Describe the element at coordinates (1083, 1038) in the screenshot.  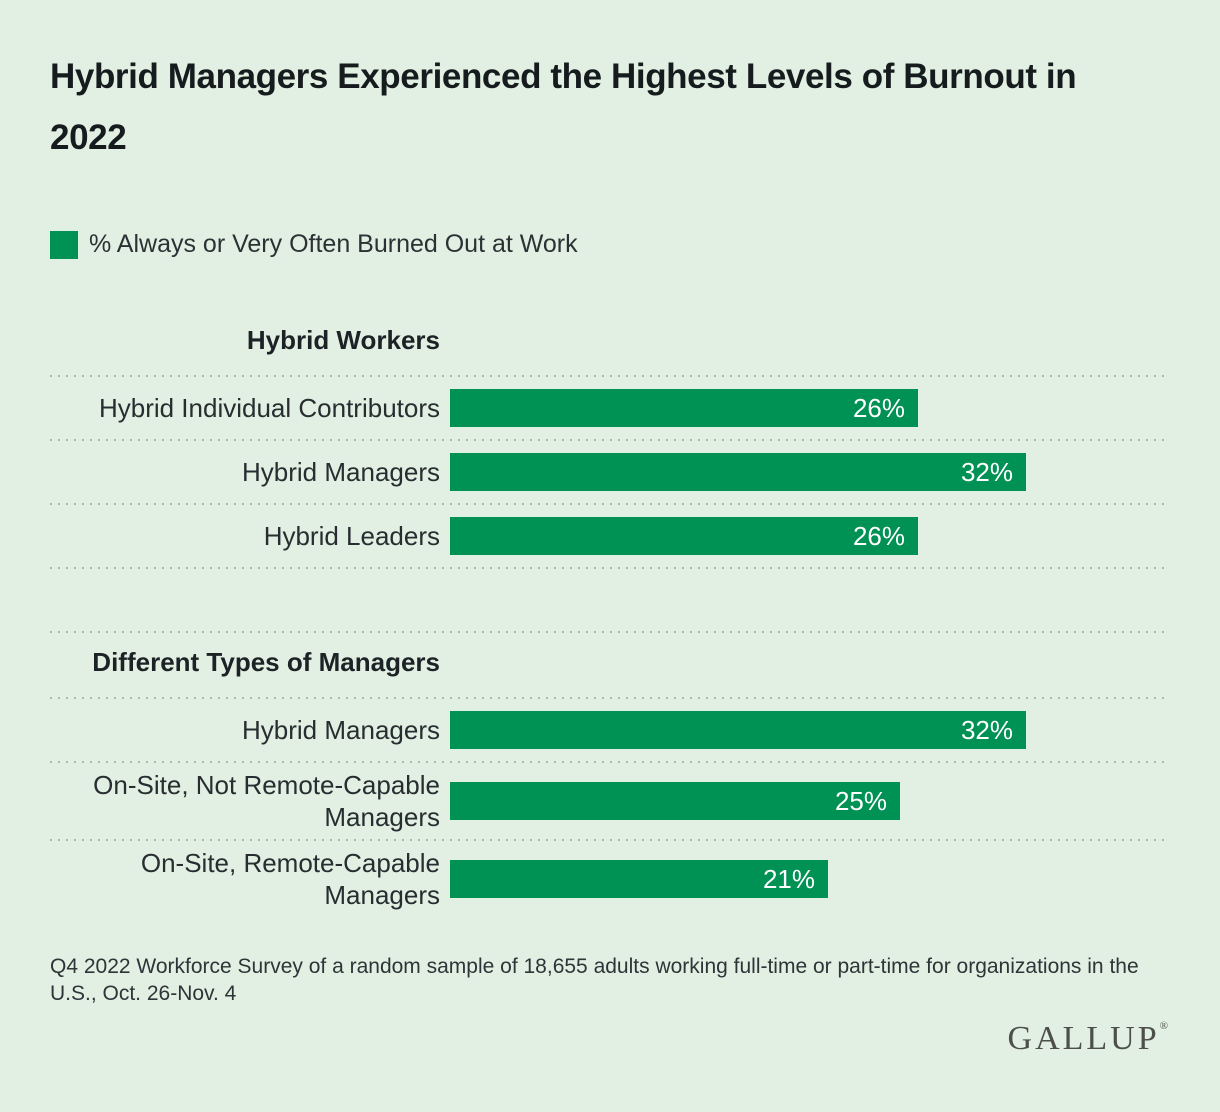
I see `gallup-logo-text: GALLUP` at that location.